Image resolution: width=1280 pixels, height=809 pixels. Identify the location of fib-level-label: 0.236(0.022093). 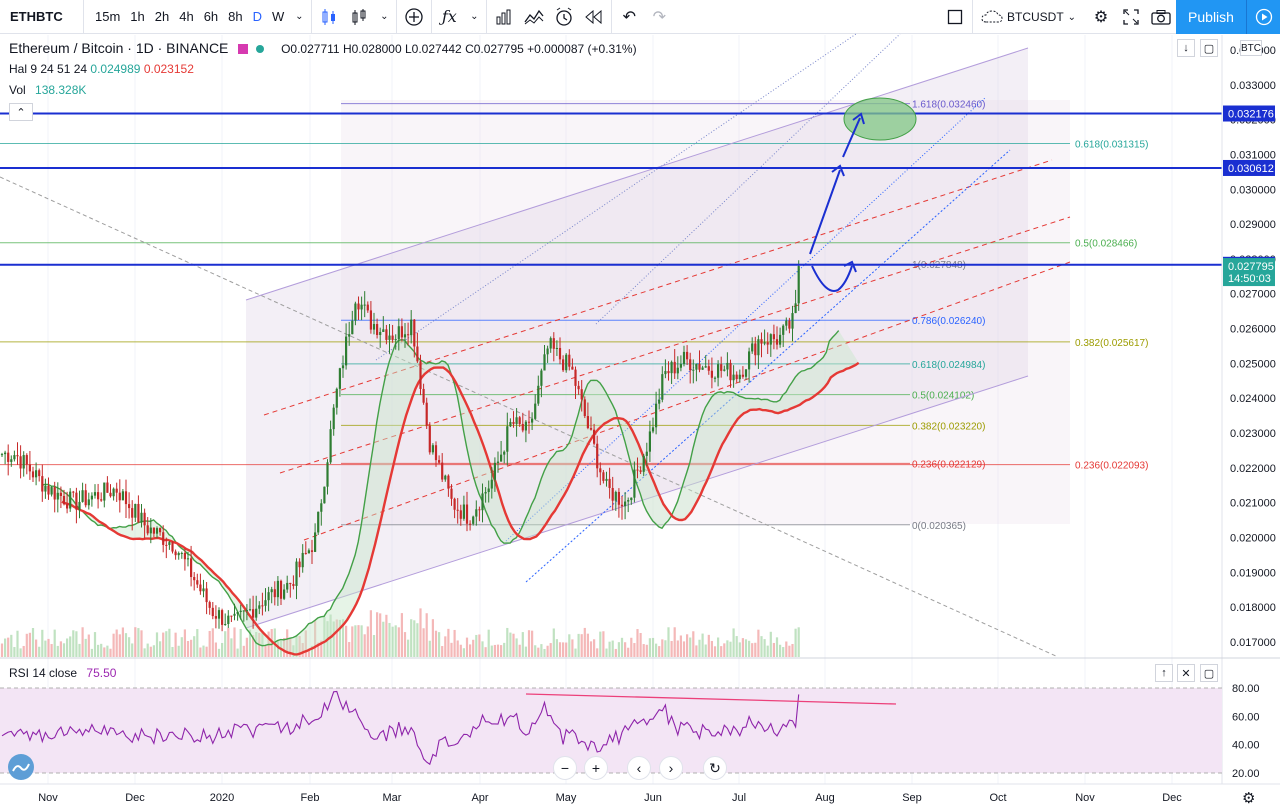
(1111, 466).